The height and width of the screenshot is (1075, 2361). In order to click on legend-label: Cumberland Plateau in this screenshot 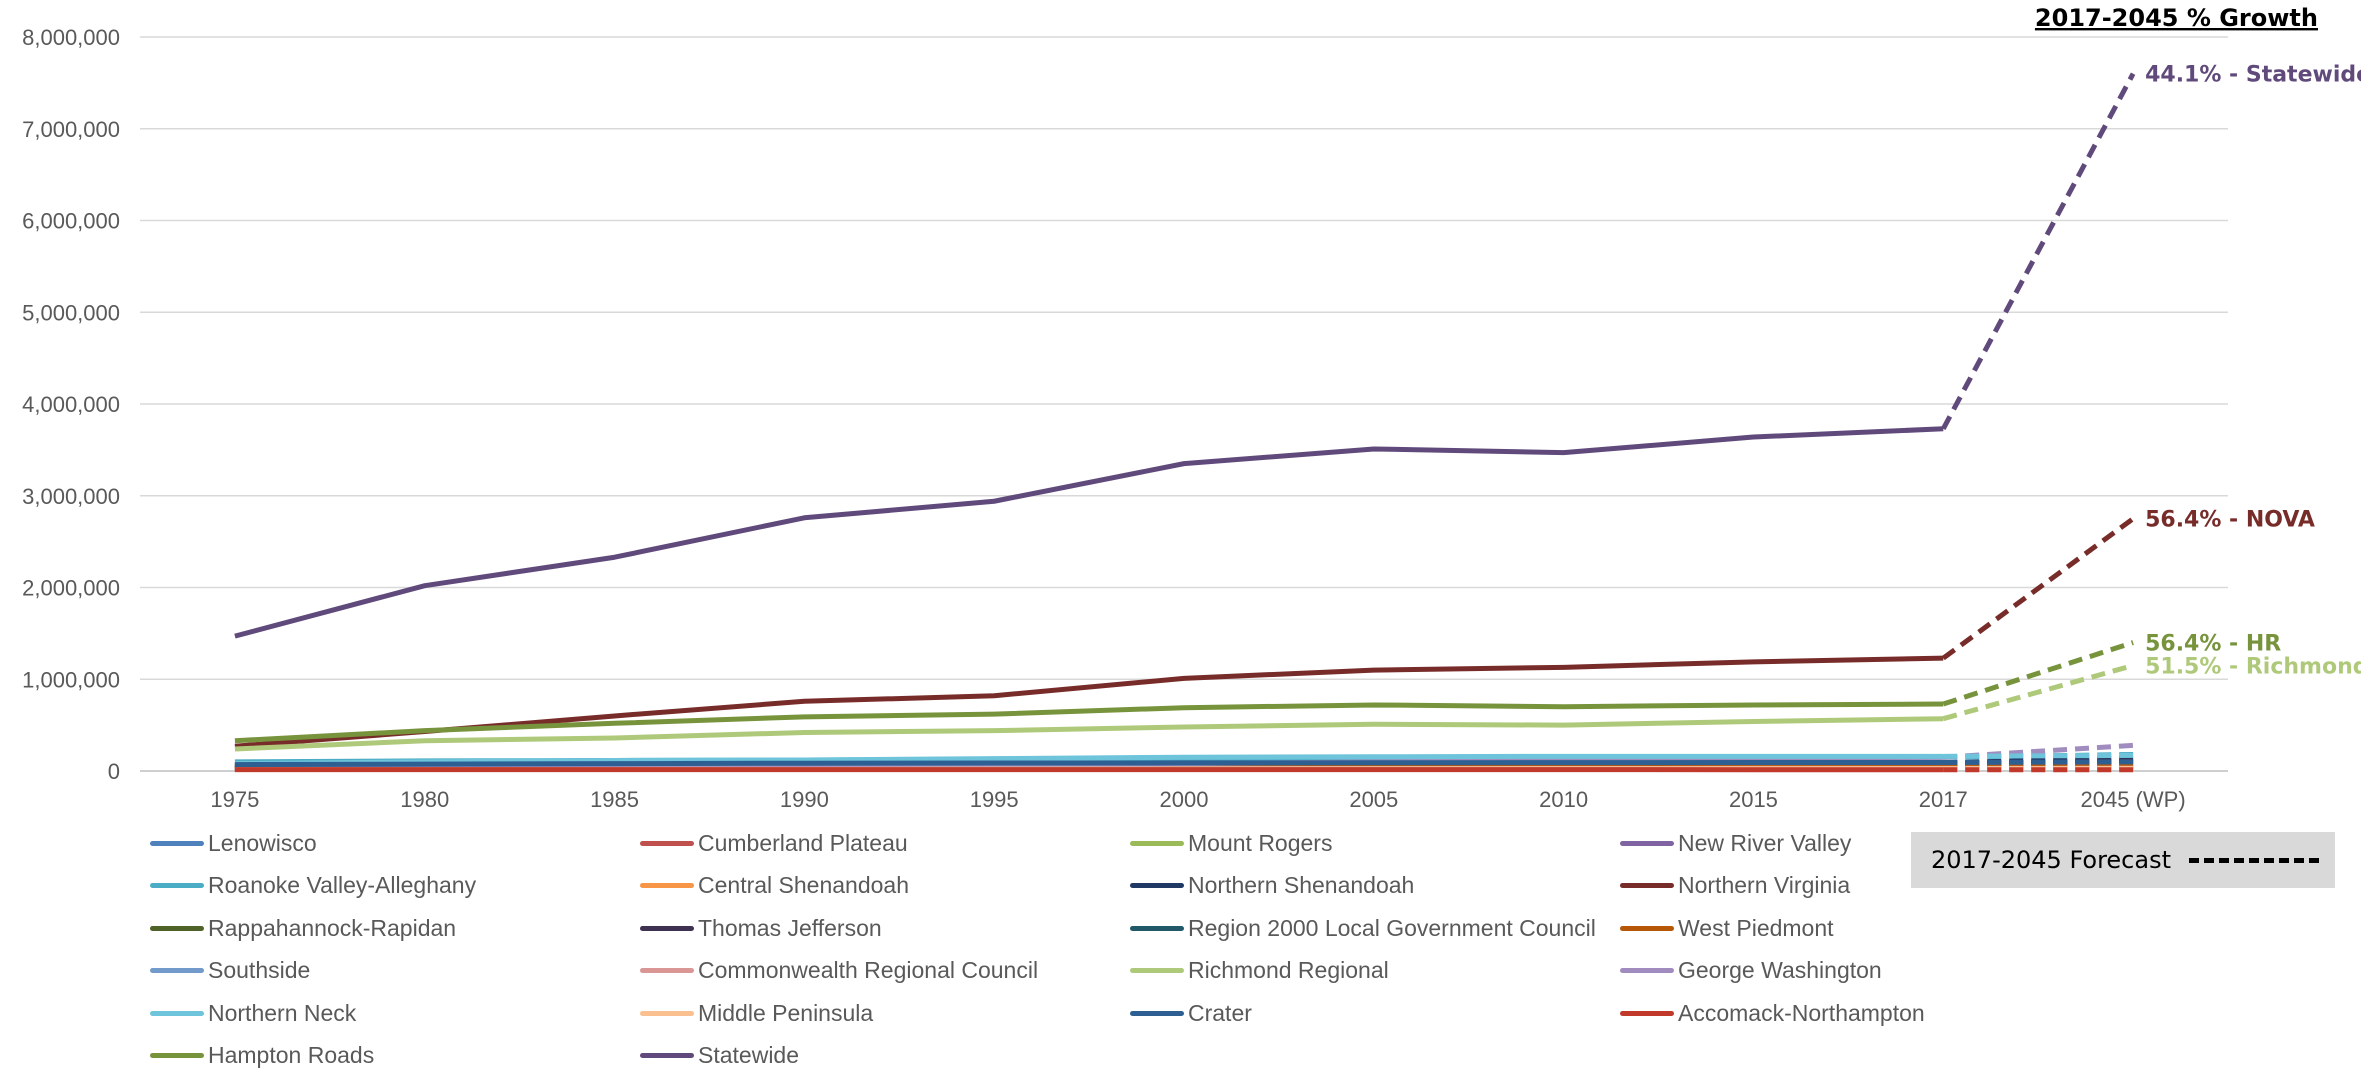, I will do `click(803, 842)`.